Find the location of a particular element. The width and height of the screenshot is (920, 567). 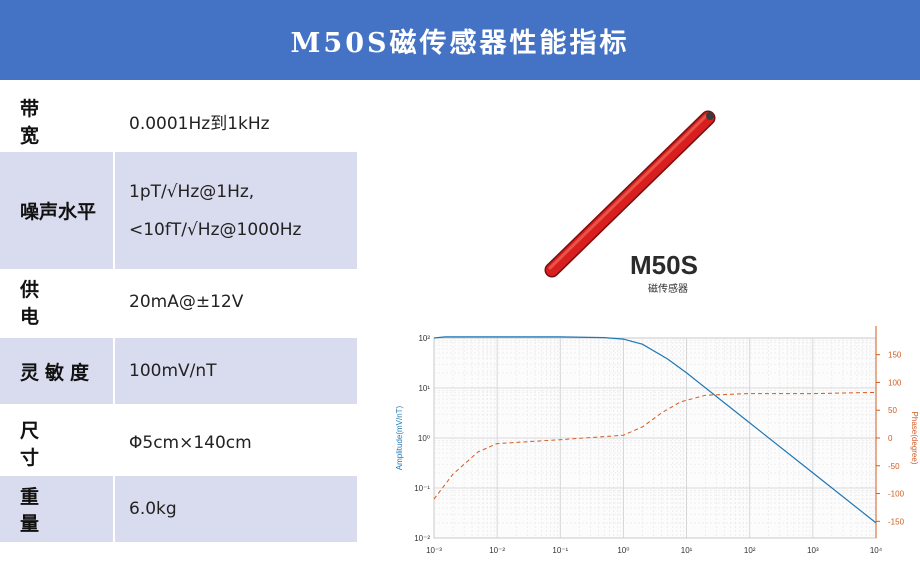

y-left-tick-label: 10² is located at coordinates (424, 338).